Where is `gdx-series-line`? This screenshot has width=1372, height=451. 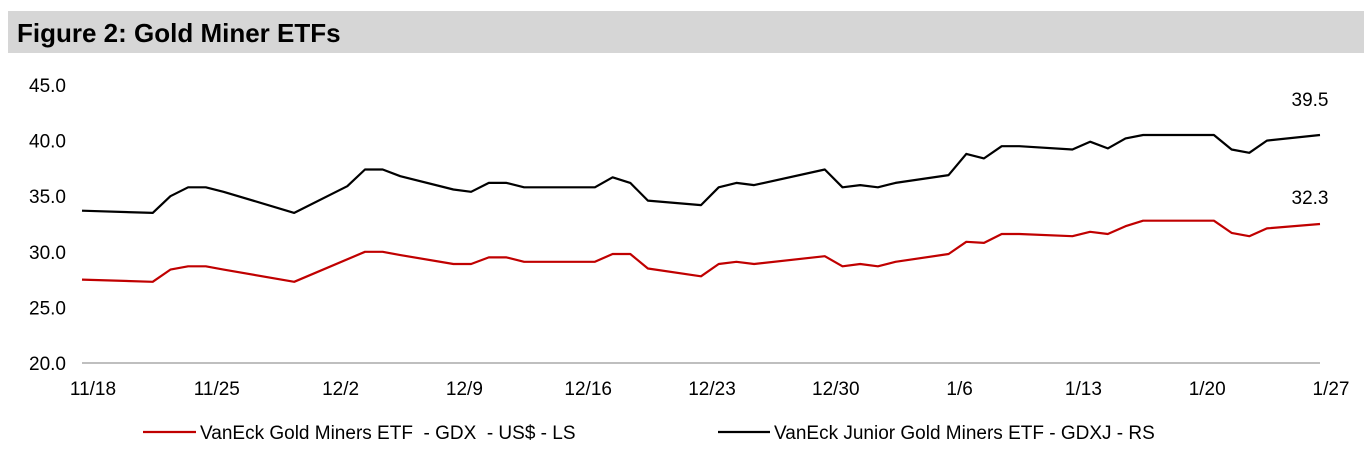
gdx-series-line is located at coordinates (701, 251).